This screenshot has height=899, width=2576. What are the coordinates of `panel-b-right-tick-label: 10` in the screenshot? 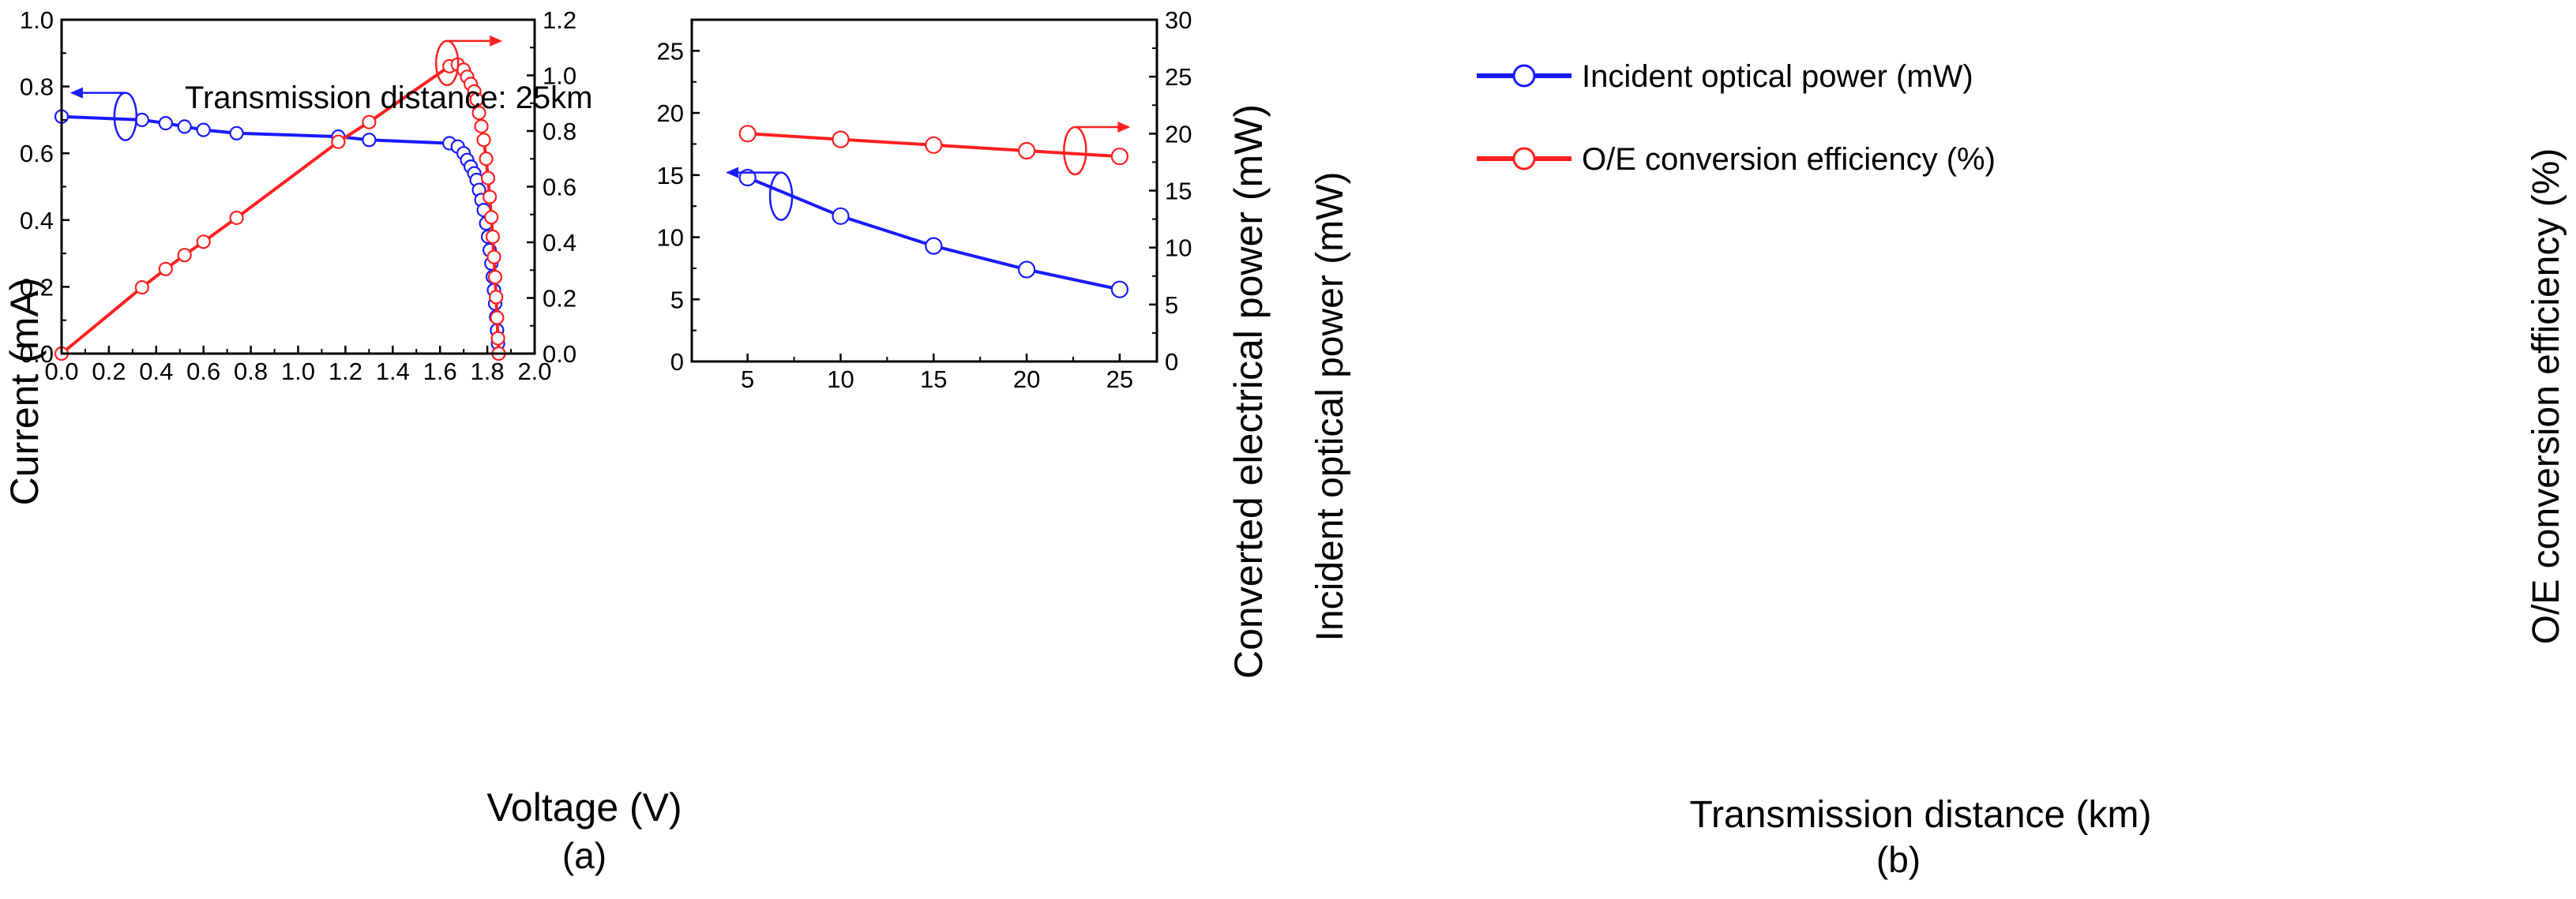 It's located at (1178, 248).